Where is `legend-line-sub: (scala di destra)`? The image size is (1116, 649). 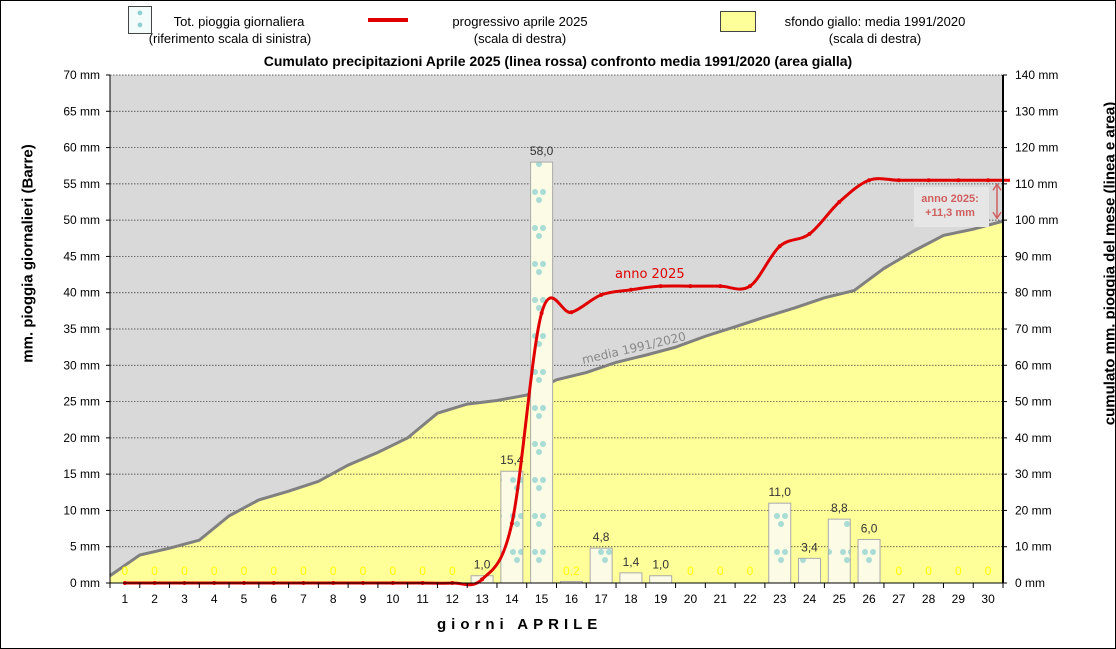
legend-line-sub: (scala di destra) is located at coordinates (520, 38).